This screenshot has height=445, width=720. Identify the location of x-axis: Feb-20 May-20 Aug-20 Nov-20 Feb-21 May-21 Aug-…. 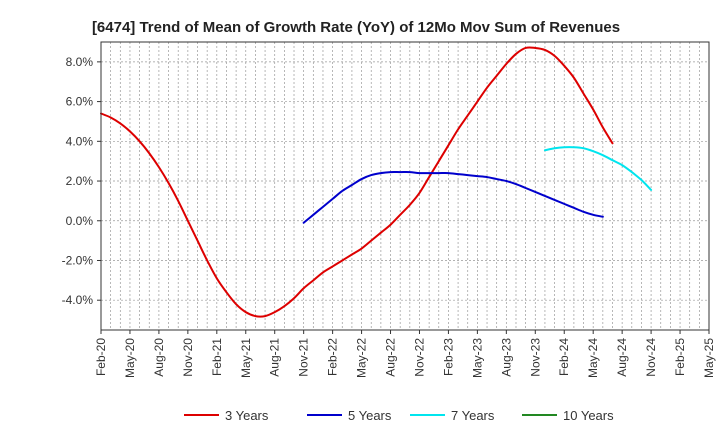
(405, 354).